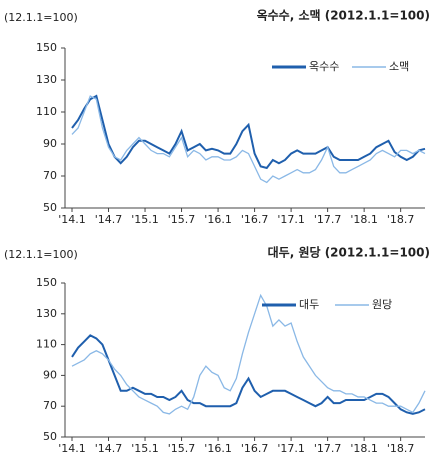 The image size is (434, 463). What do you see at coordinates (382, 304) in the screenshot?
I see `legend-label: 원당` at bounding box center [382, 304].